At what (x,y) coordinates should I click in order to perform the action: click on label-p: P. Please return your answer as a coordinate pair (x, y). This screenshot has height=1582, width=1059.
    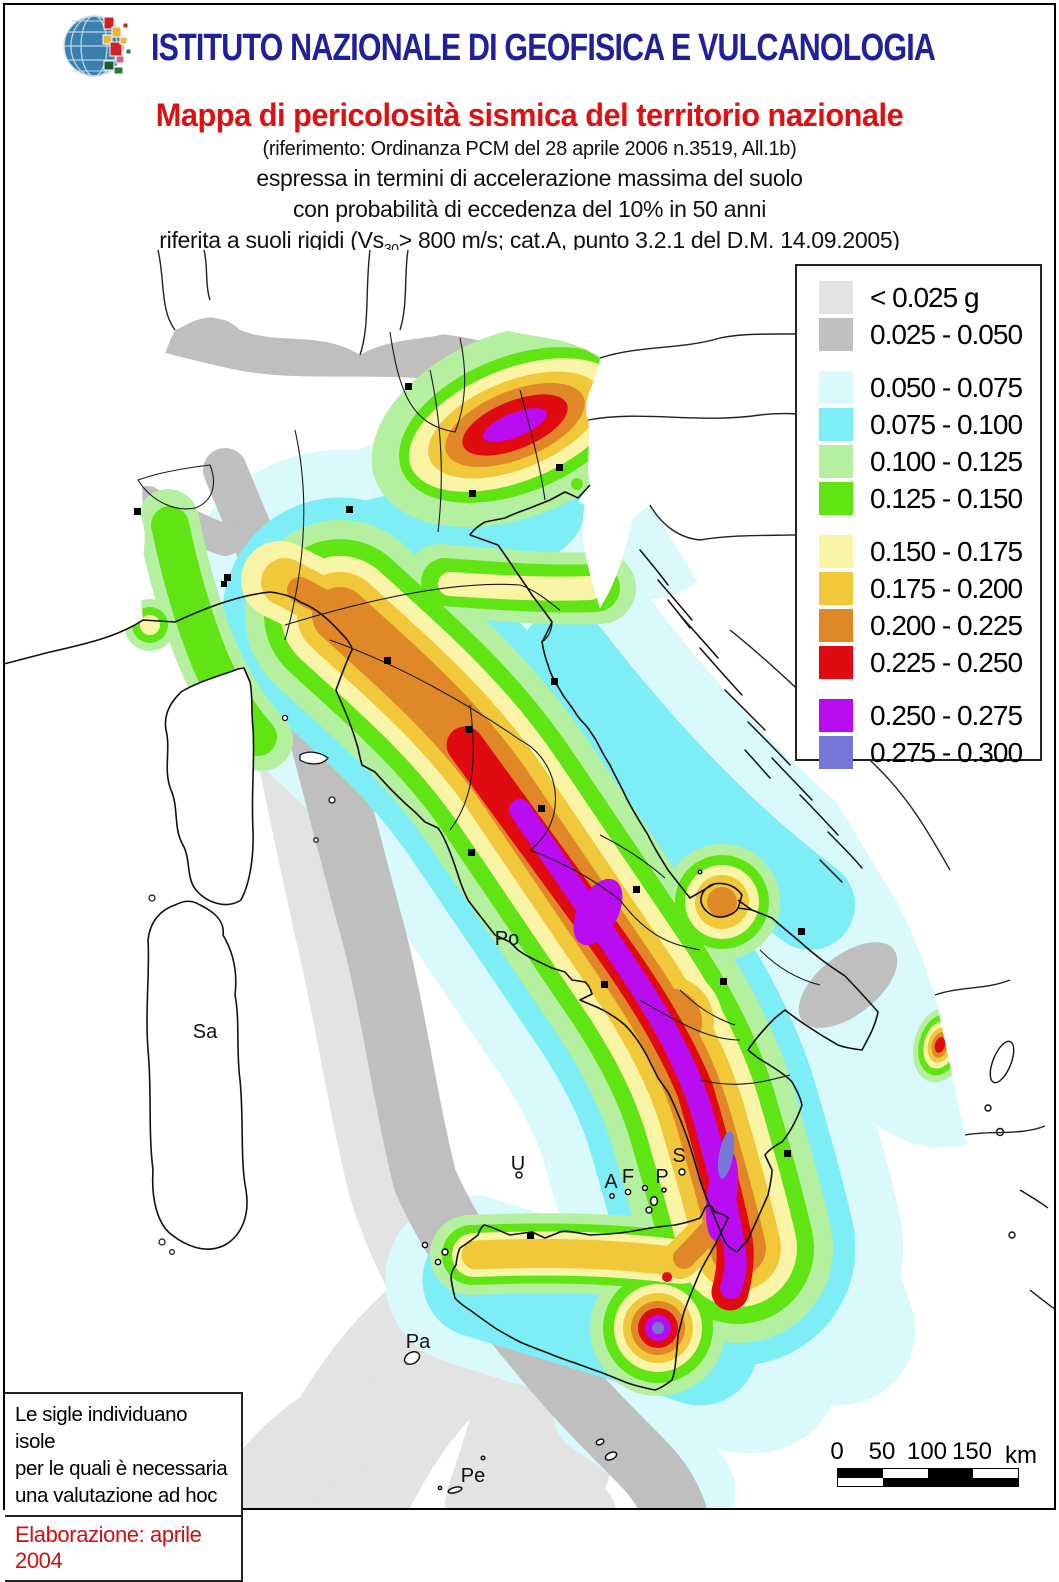
    Looking at the image, I should click on (661, 1177).